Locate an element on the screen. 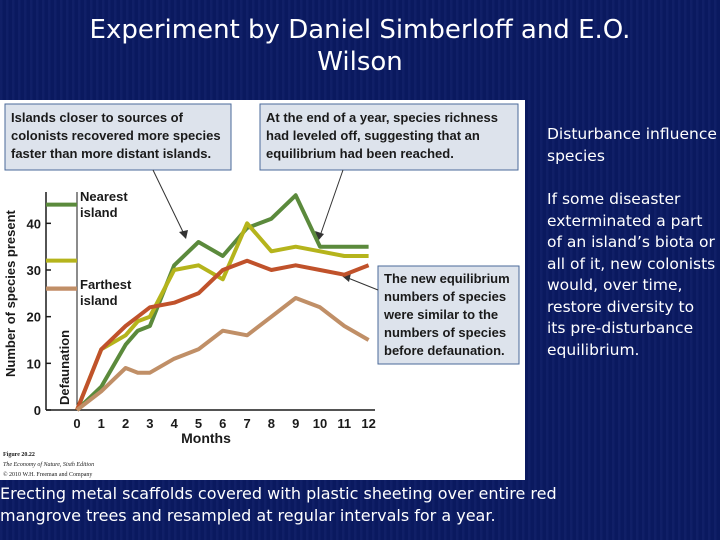 This screenshot has height=540, width=720. arrow-left-callout is located at coordinates (168, 202).